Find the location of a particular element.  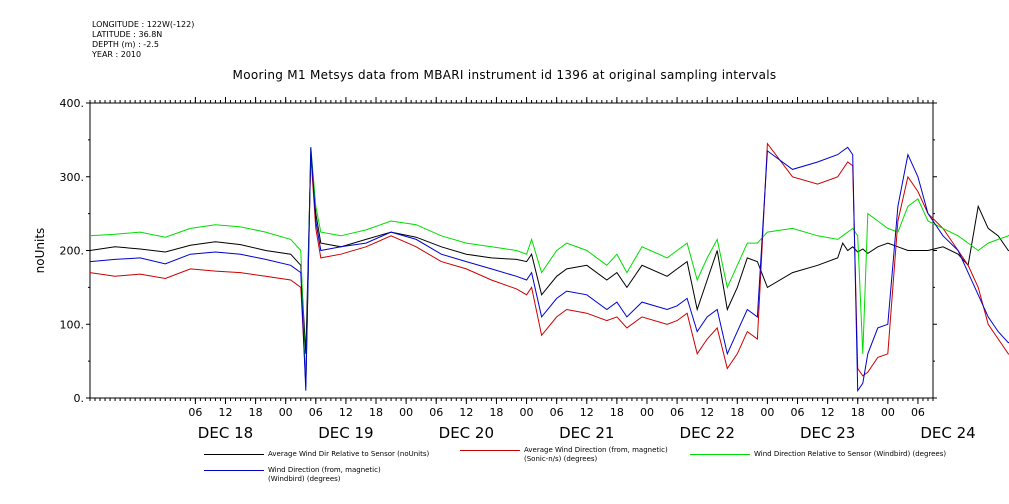

meta-depth: DEPTH (m) : -2.5 is located at coordinates (125, 44).